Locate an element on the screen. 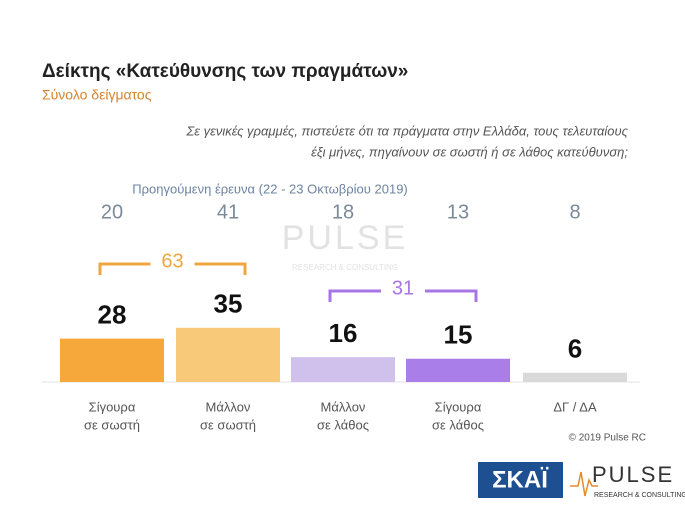 This screenshot has width=685, height=510. watermark: PULSE is located at coordinates (345, 238).